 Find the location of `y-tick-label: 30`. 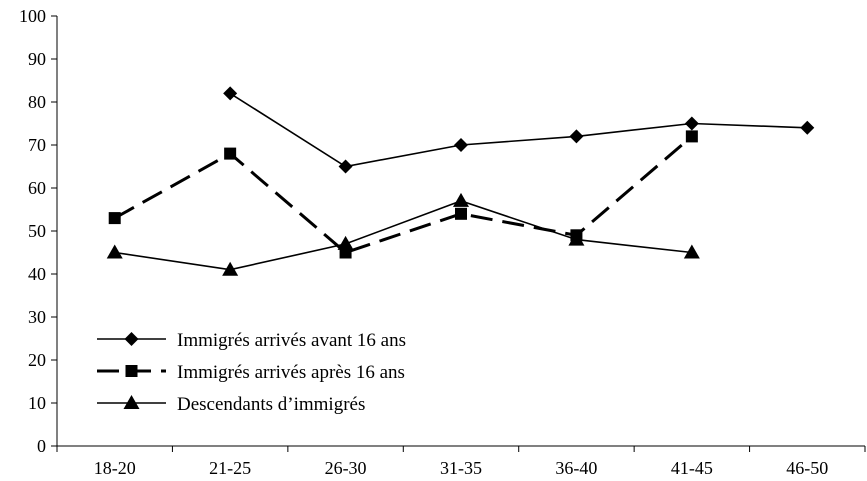

y-tick-label: 30 is located at coordinates (37, 317).